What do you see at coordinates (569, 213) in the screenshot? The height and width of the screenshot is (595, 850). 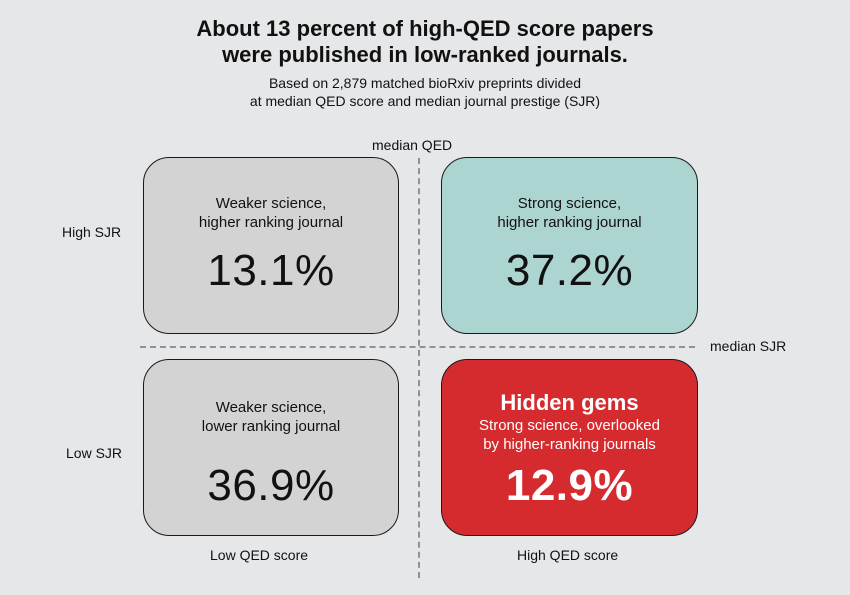 I see `quadrant-label: Strong science, higher ranking journal` at bounding box center [569, 213].